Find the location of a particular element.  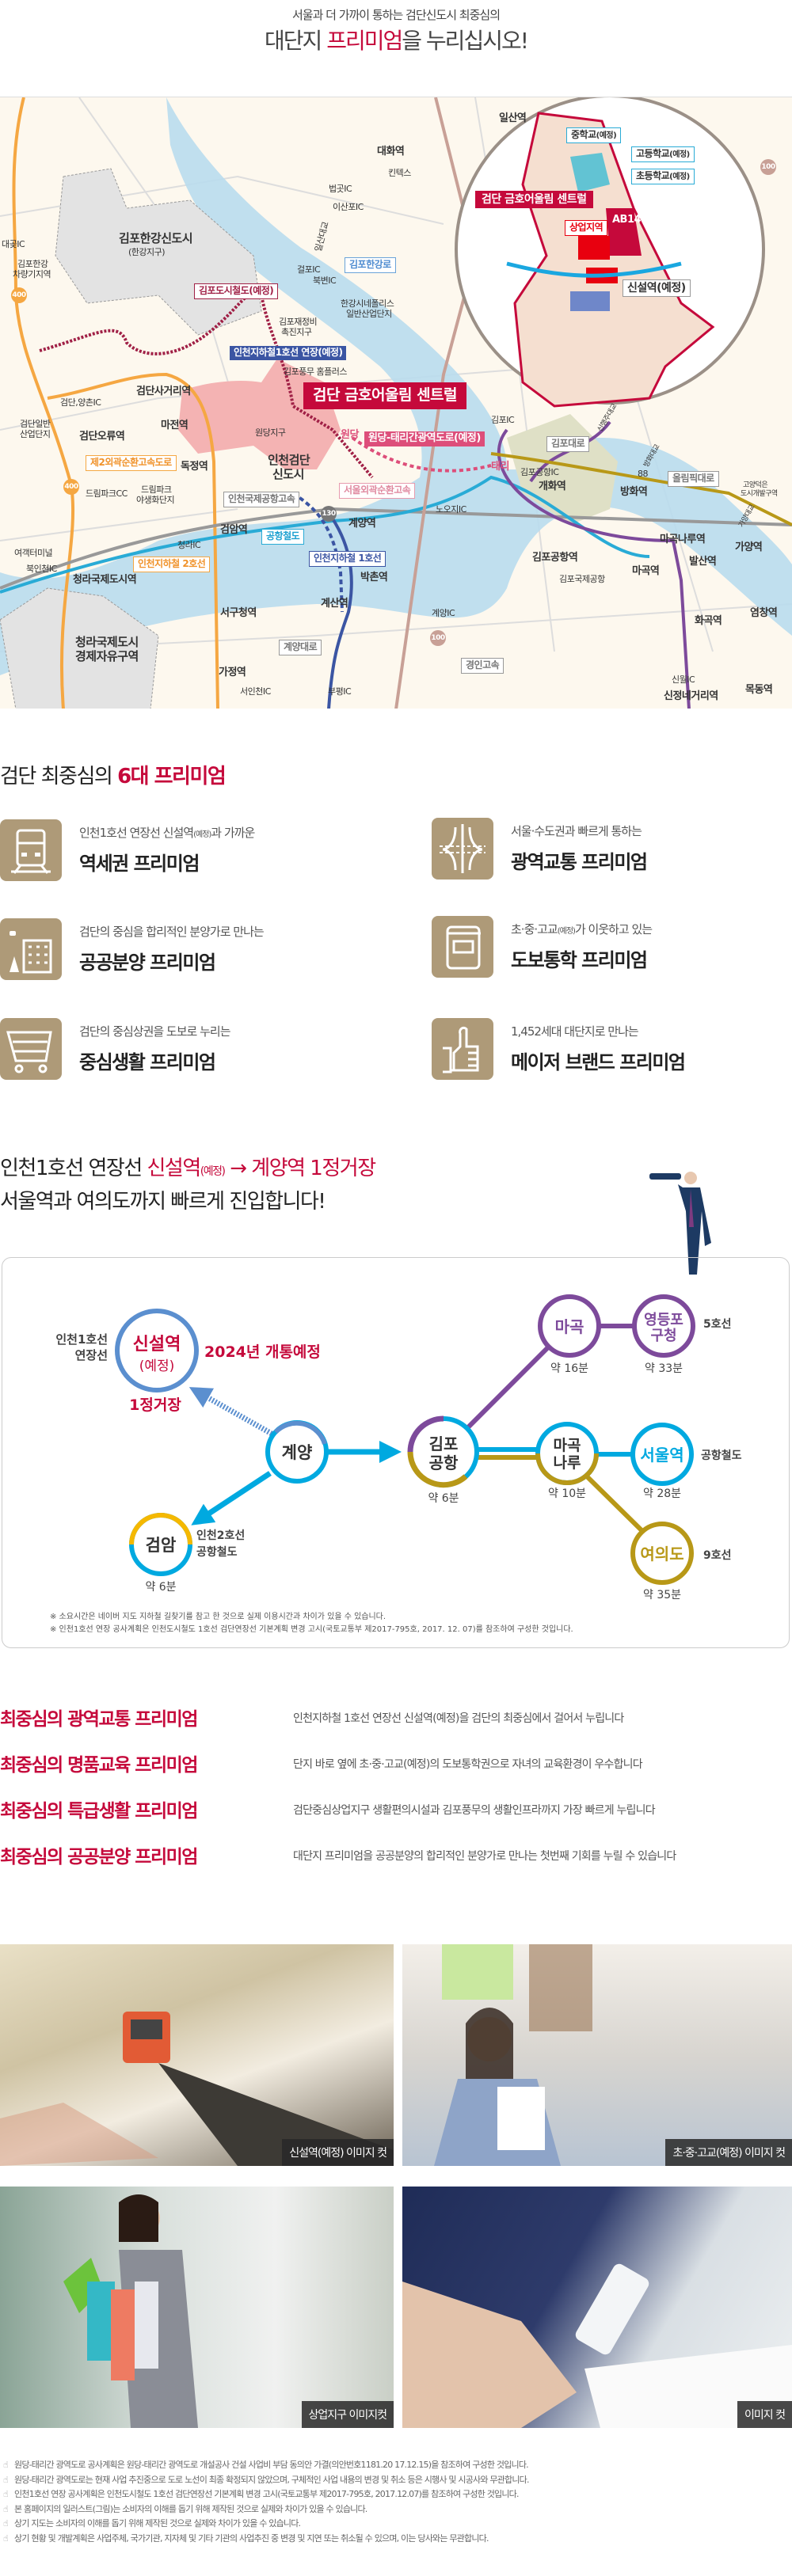

map-label: 계양대로 is located at coordinates (300, 647).